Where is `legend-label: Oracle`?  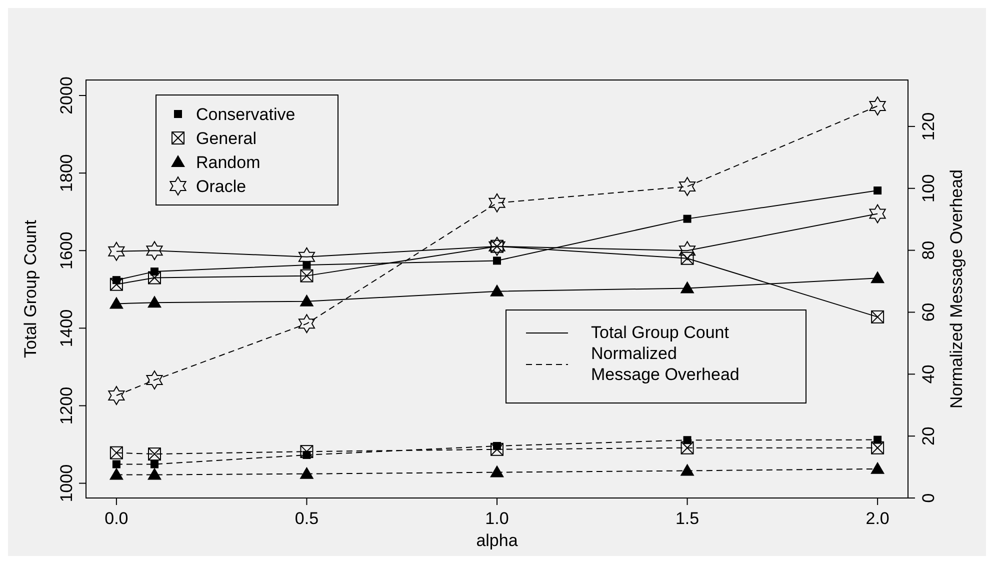
legend-label: Oracle is located at coordinates (221, 186).